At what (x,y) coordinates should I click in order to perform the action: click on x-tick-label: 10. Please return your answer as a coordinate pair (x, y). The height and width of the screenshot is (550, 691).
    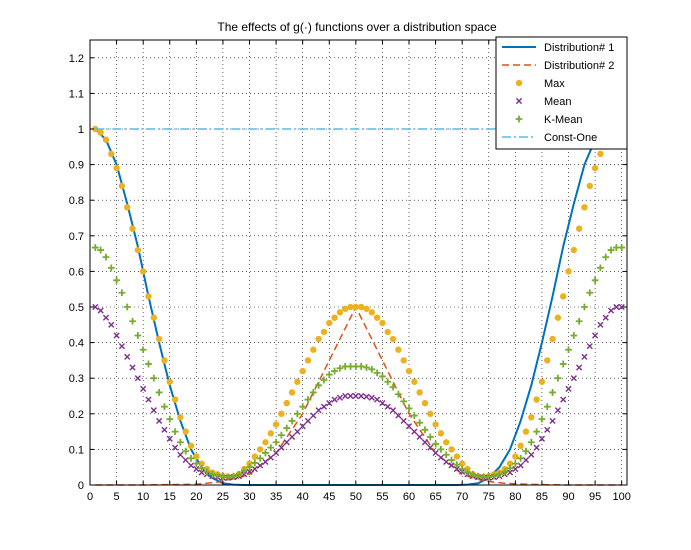
    Looking at the image, I should click on (143, 497).